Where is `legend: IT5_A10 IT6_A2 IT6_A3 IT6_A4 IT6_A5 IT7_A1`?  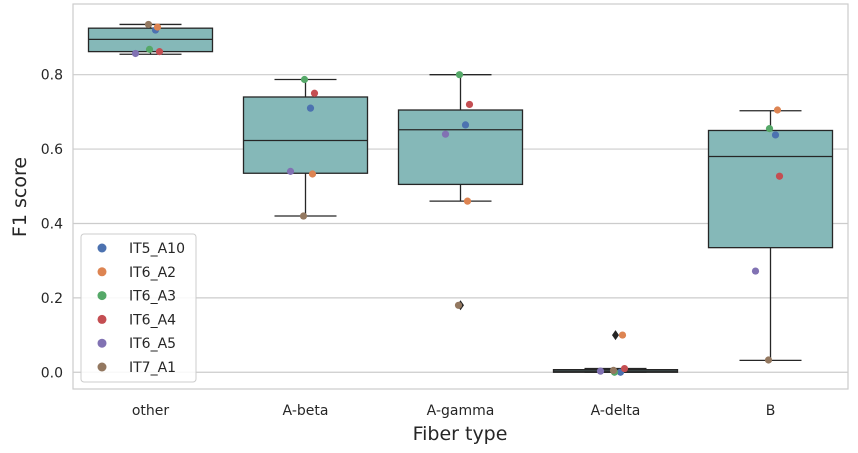
legend: IT5_A10 IT6_A2 IT6_A3 IT6_A4 IT6_A5 IT7_A1 is located at coordinates (138, 308).